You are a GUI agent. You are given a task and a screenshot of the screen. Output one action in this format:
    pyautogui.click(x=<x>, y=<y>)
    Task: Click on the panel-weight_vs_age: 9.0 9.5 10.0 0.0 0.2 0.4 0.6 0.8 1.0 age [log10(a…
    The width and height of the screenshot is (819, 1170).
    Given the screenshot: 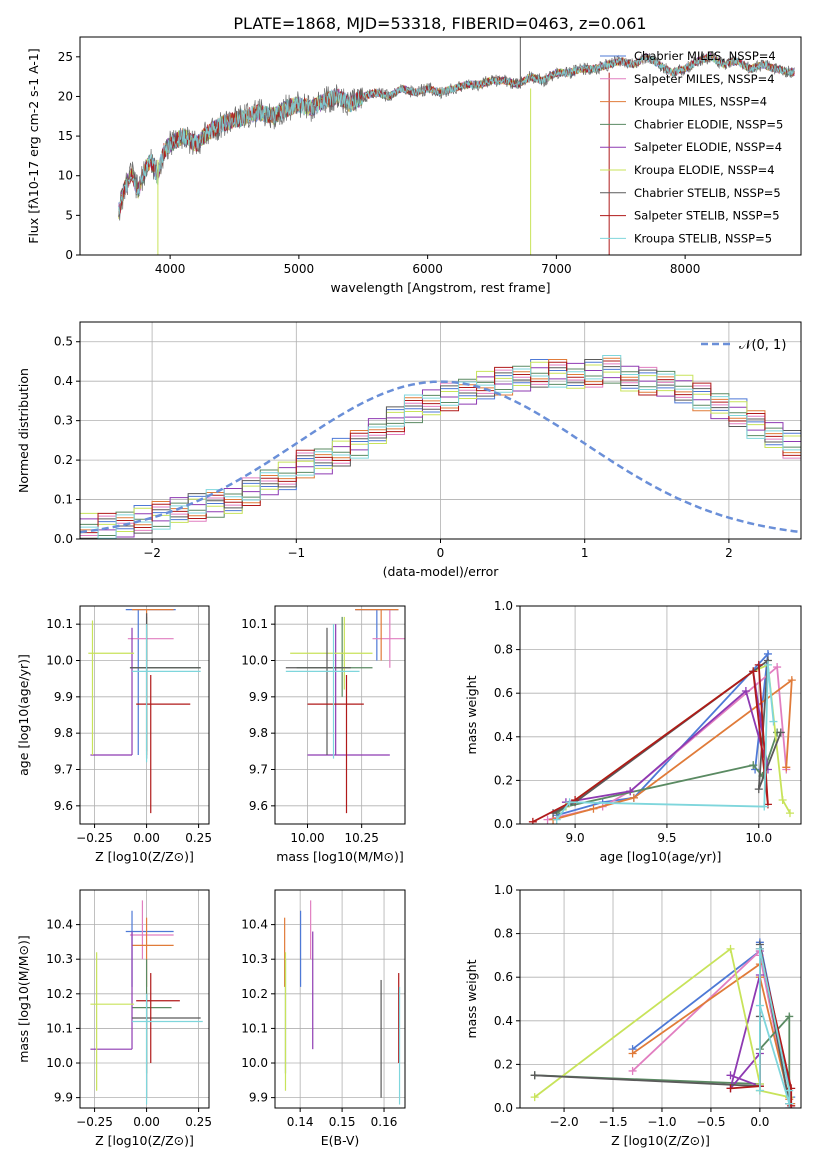 What is the action you would take?
    pyautogui.click(x=633, y=731)
    